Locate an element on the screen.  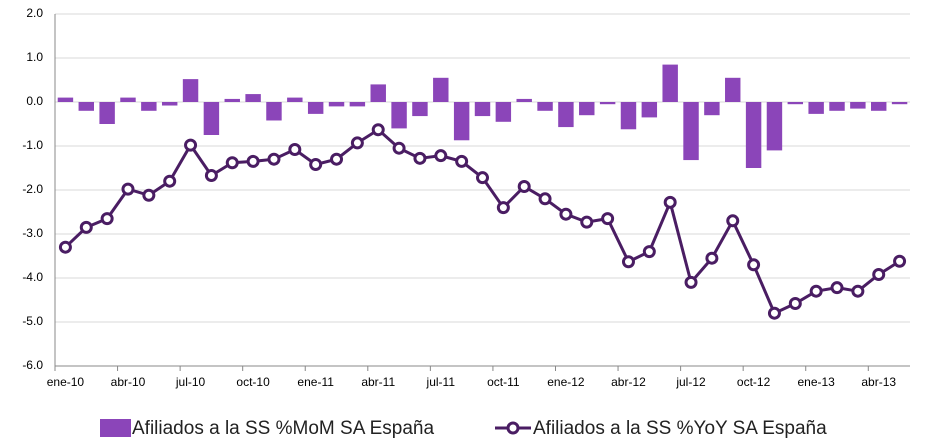
y-tick-label: -3.0 is located at coordinates (32, 233).